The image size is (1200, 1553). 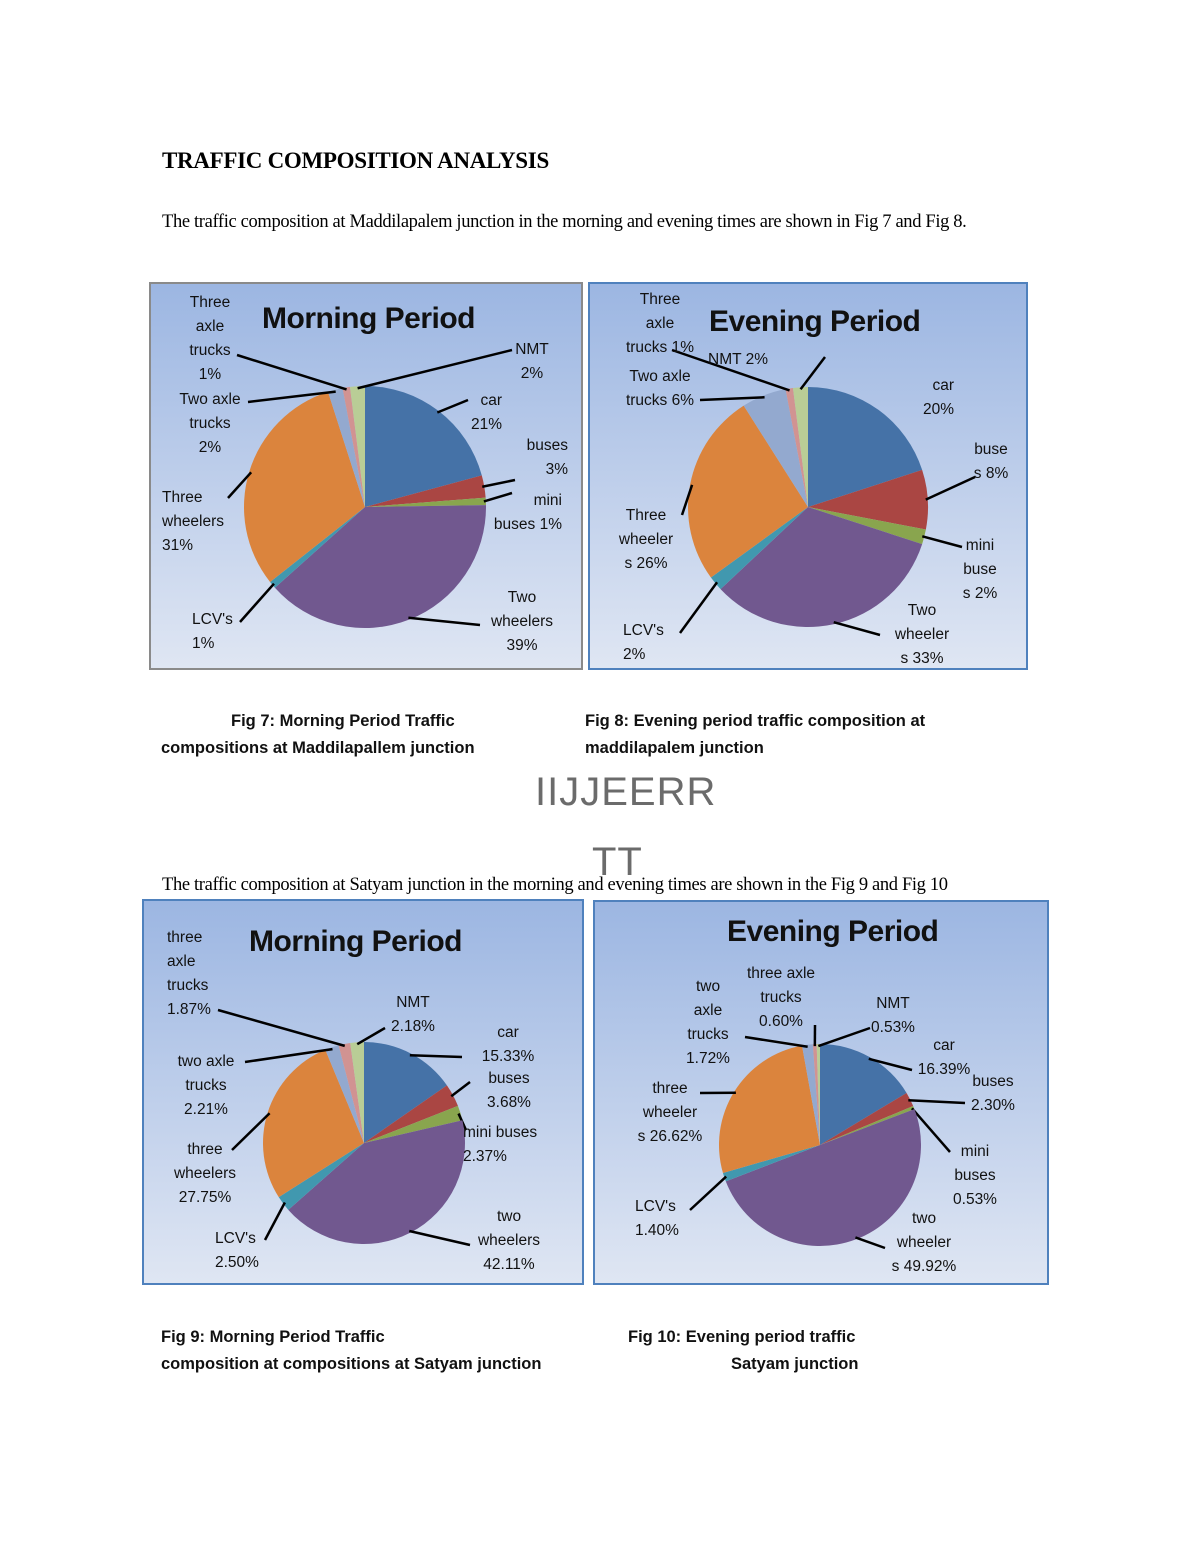 What do you see at coordinates (413, 1014) in the screenshot?
I see `data-label-nmt: NMT 2.18%` at bounding box center [413, 1014].